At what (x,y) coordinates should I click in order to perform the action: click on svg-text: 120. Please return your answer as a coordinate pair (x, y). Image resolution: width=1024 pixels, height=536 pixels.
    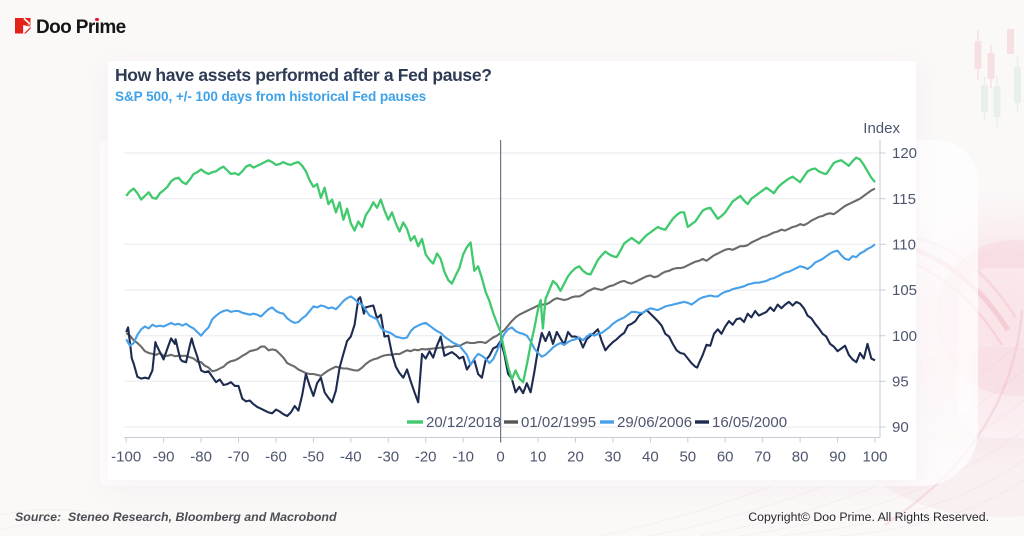
    Looking at the image, I should click on (904, 153).